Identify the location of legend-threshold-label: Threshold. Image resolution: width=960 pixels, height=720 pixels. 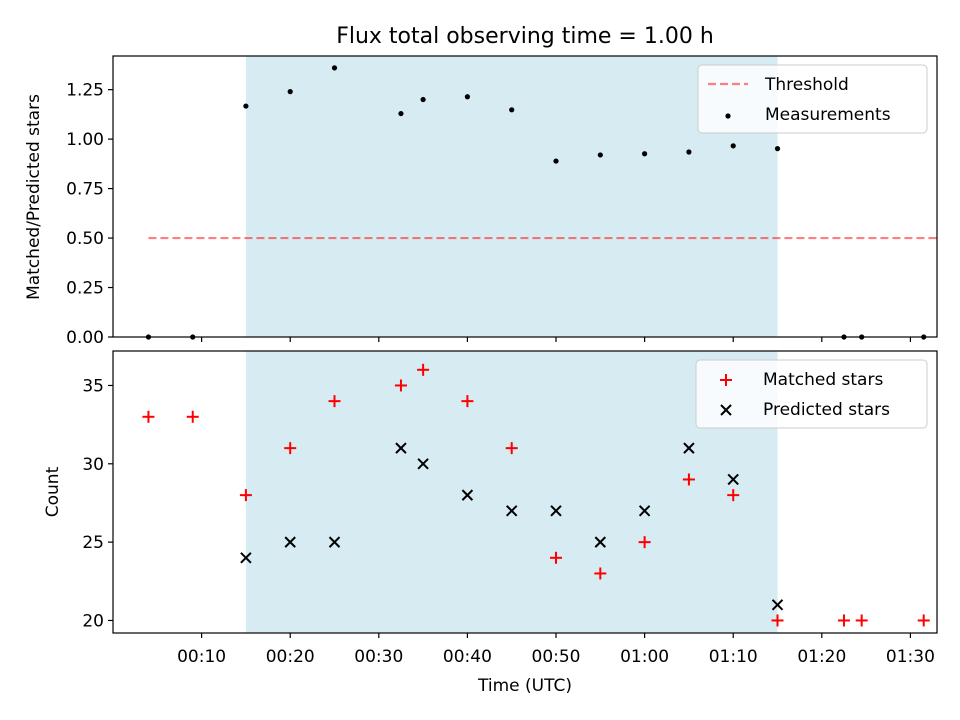
(806, 85).